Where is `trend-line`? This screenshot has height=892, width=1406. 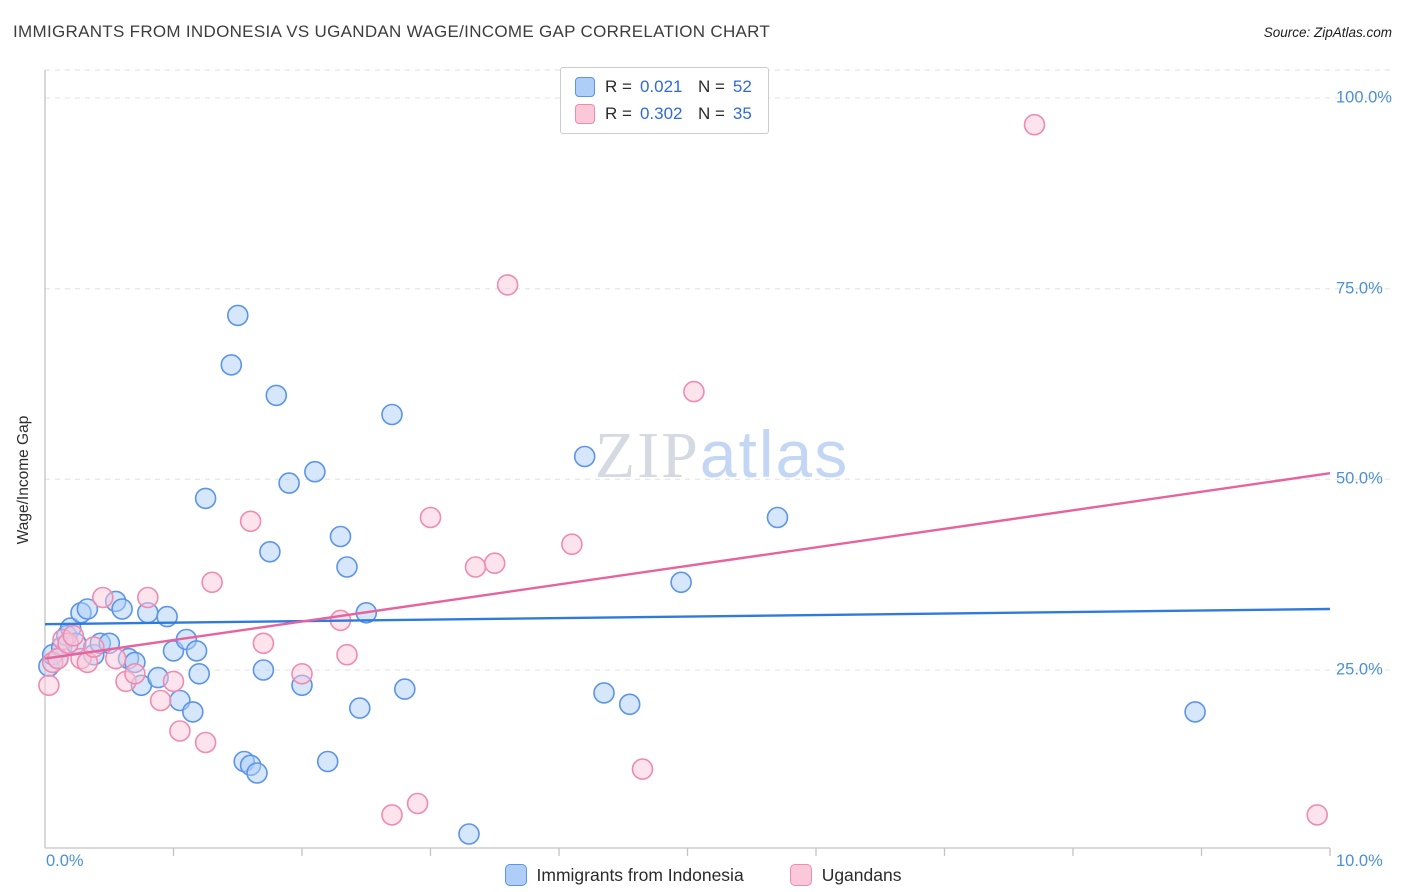
trend-line is located at coordinates (687, 616).